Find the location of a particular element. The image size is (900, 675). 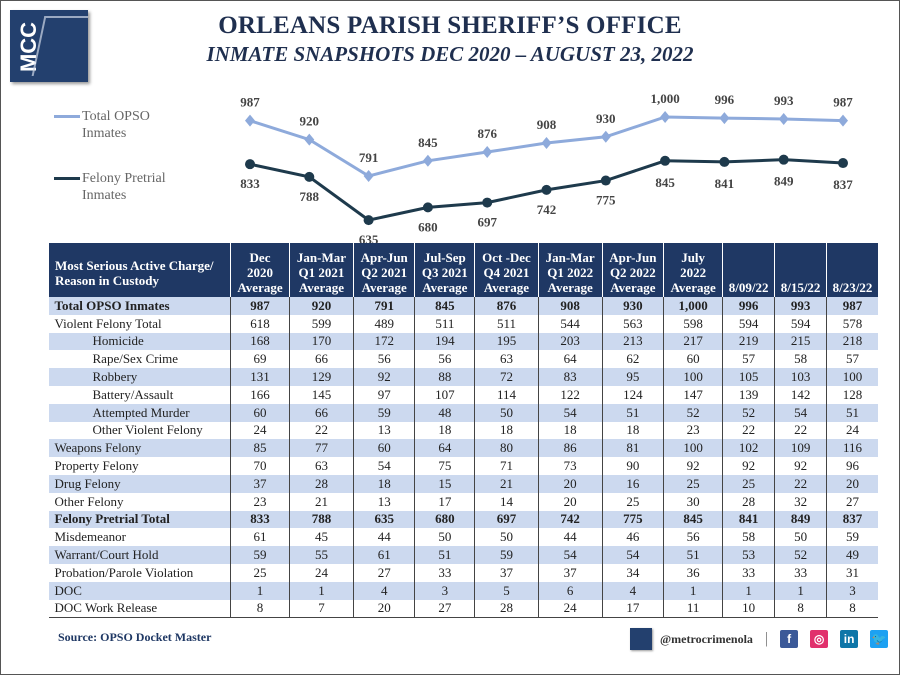

table-cell: 56 is located at coordinates (693, 537).